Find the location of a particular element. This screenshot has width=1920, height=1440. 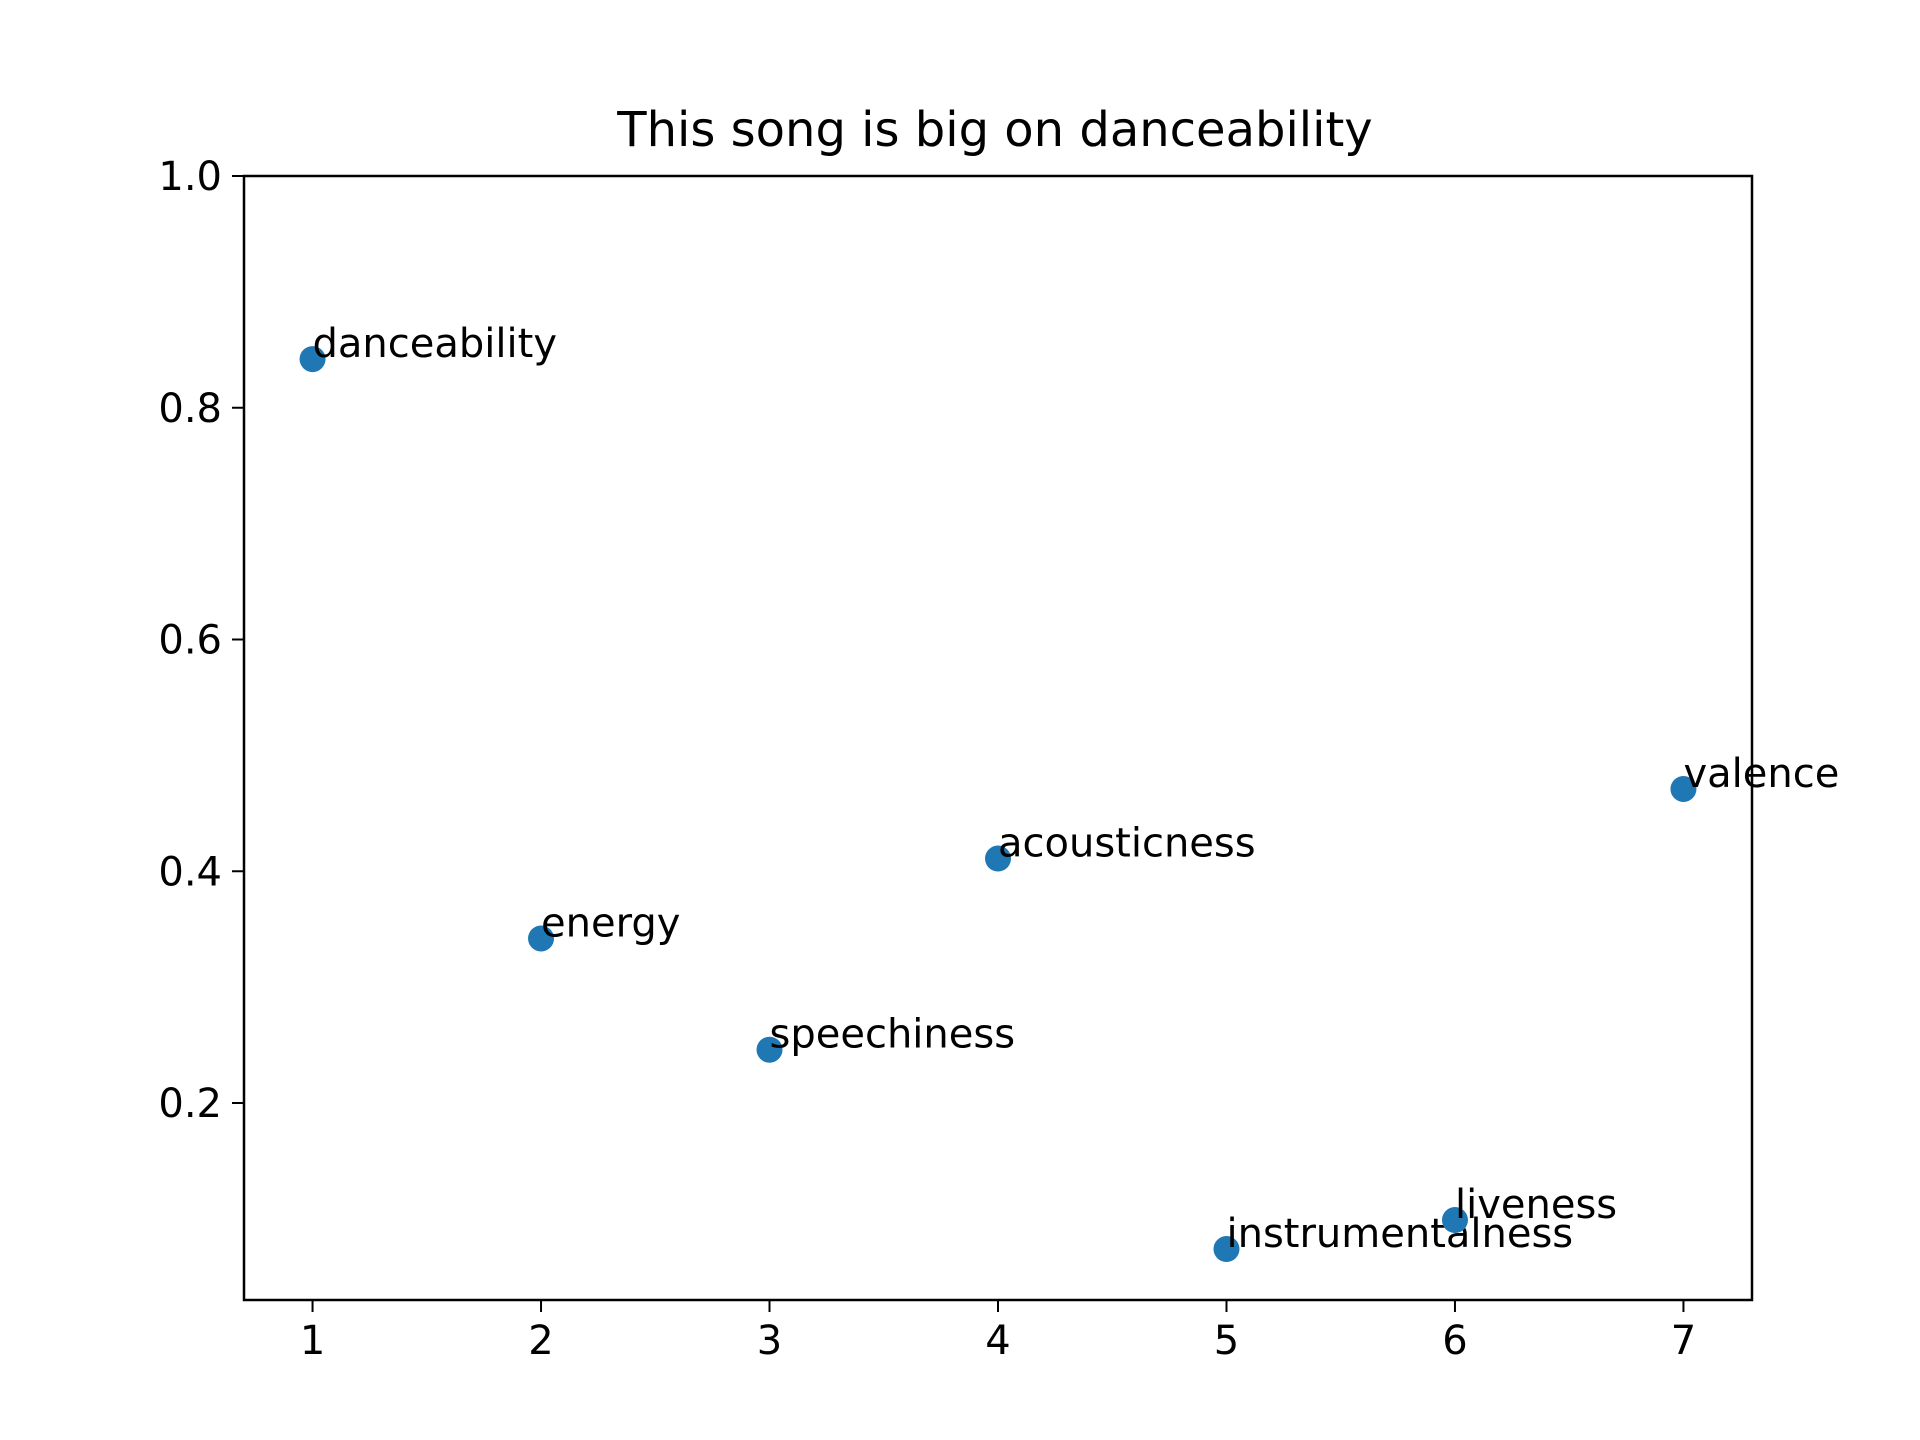

x-tick-label: 5 is located at coordinates (1226, 1341).